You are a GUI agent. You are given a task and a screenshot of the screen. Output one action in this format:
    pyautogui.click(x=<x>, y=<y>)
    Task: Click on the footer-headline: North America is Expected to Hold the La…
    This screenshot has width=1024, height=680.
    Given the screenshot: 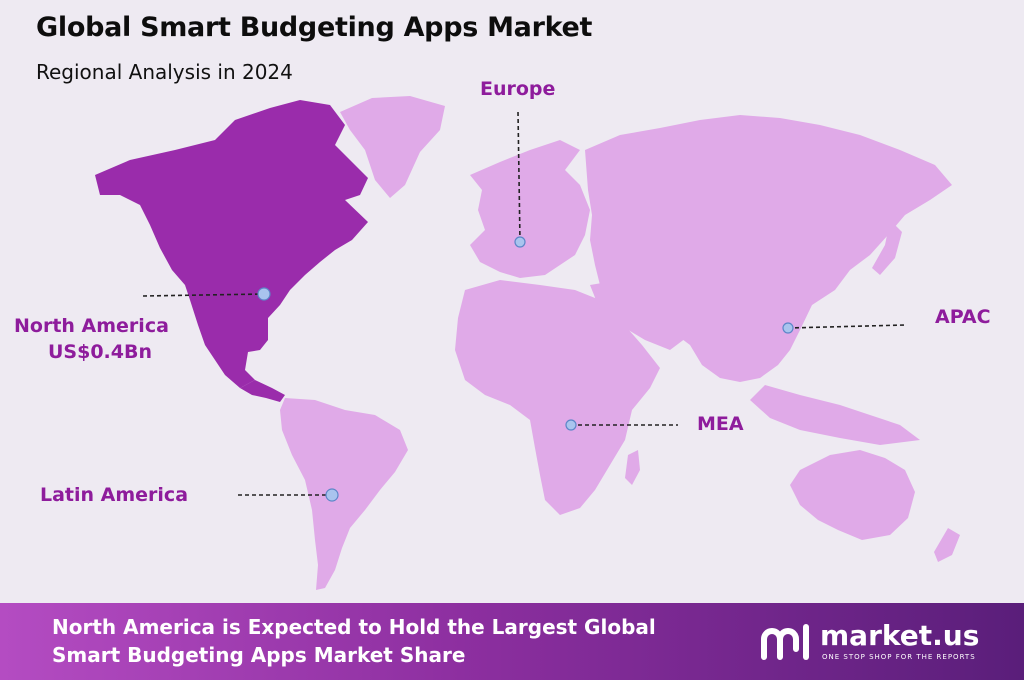 What is the action you would take?
    pyautogui.click(x=392, y=641)
    